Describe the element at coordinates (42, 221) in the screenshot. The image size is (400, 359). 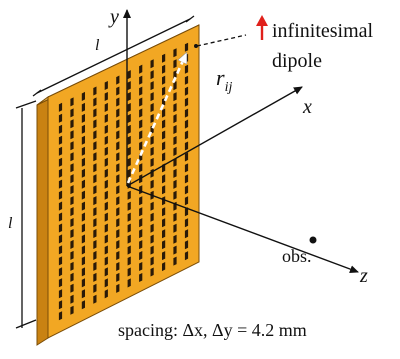
I see `panel-side-face` at that location.